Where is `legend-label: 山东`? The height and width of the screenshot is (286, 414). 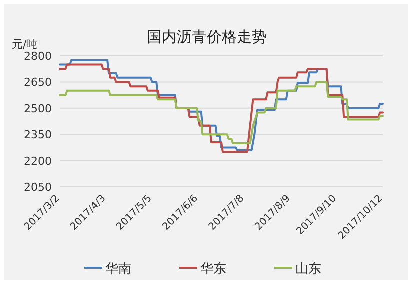
legend-label: 山东 is located at coordinates (309, 269).